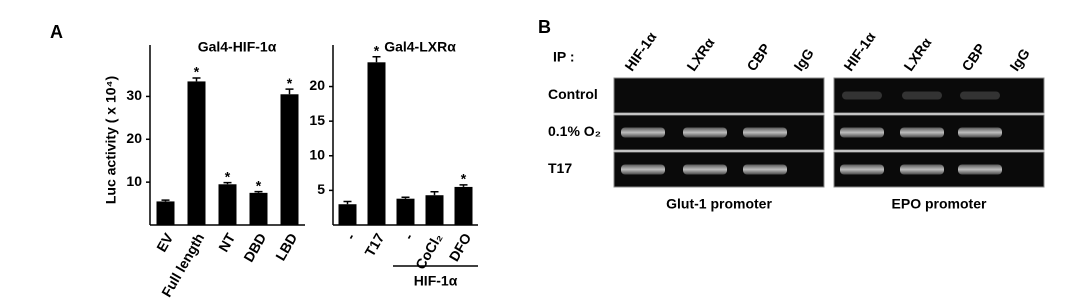 This screenshot has width=1082, height=302. Describe the element at coordinates (134, 95) in the screenshot. I see `y-tick-label: 30` at that location.